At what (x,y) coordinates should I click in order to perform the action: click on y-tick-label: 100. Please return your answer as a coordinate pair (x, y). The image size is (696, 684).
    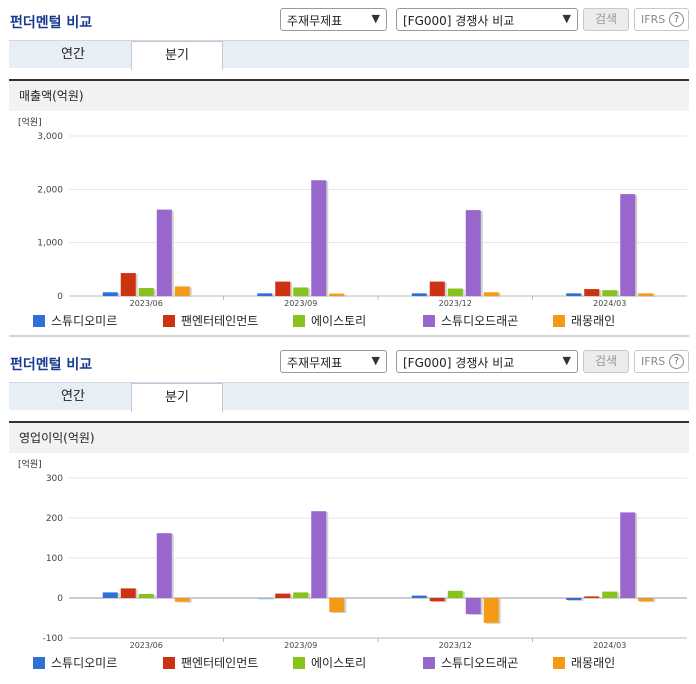
    Looking at the image, I should click on (54, 559).